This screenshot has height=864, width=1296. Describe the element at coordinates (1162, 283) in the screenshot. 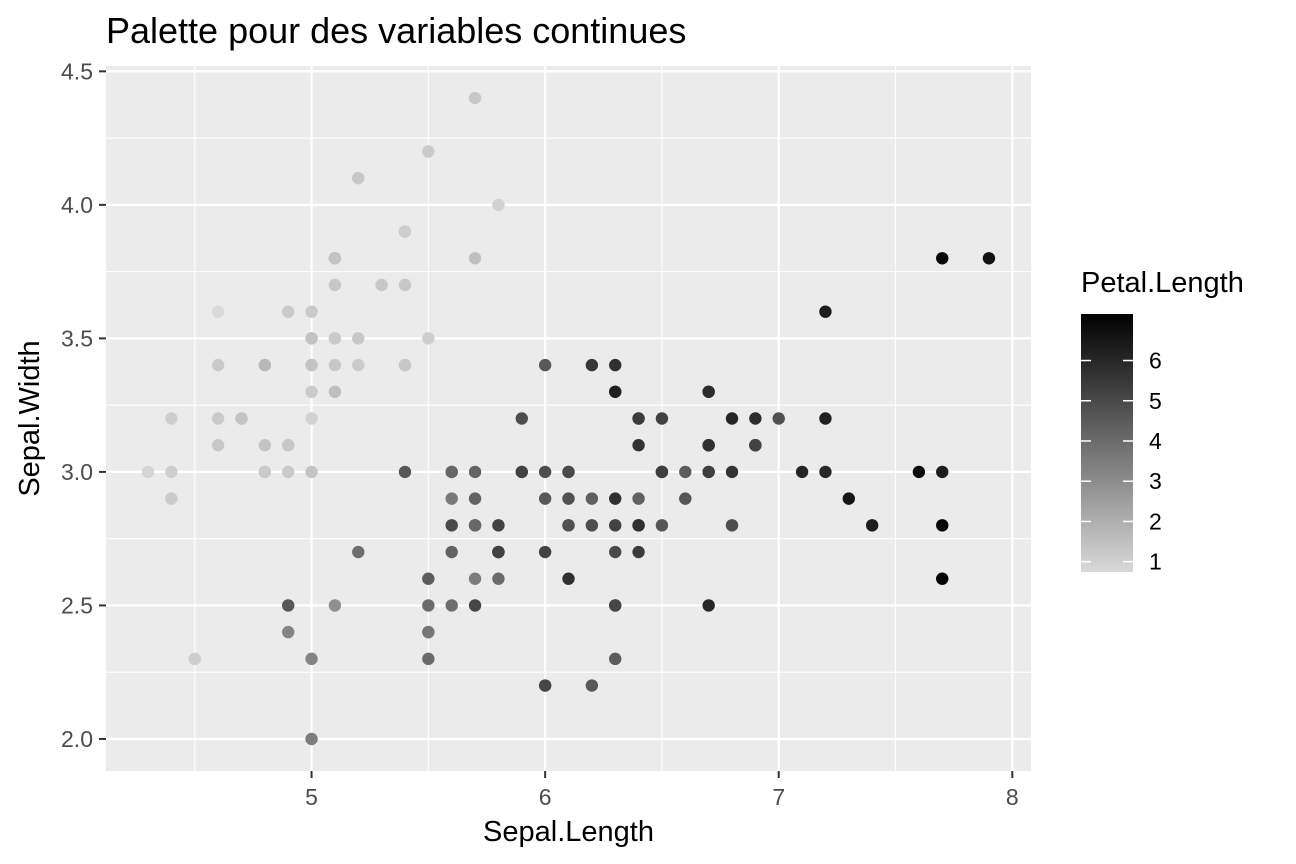

I see `legend-title: Petal.Length` at that location.